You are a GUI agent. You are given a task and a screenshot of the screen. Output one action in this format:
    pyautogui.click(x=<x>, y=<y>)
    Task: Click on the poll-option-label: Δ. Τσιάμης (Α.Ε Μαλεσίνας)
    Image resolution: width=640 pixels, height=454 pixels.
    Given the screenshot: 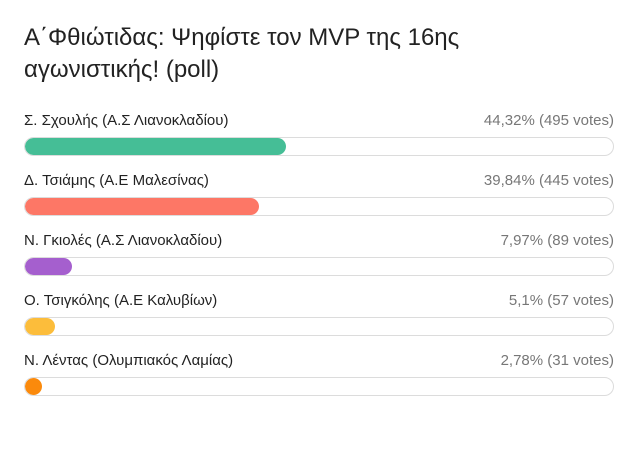 What is the action you would take?
    pyautogui.click(x=116, y=180)
    